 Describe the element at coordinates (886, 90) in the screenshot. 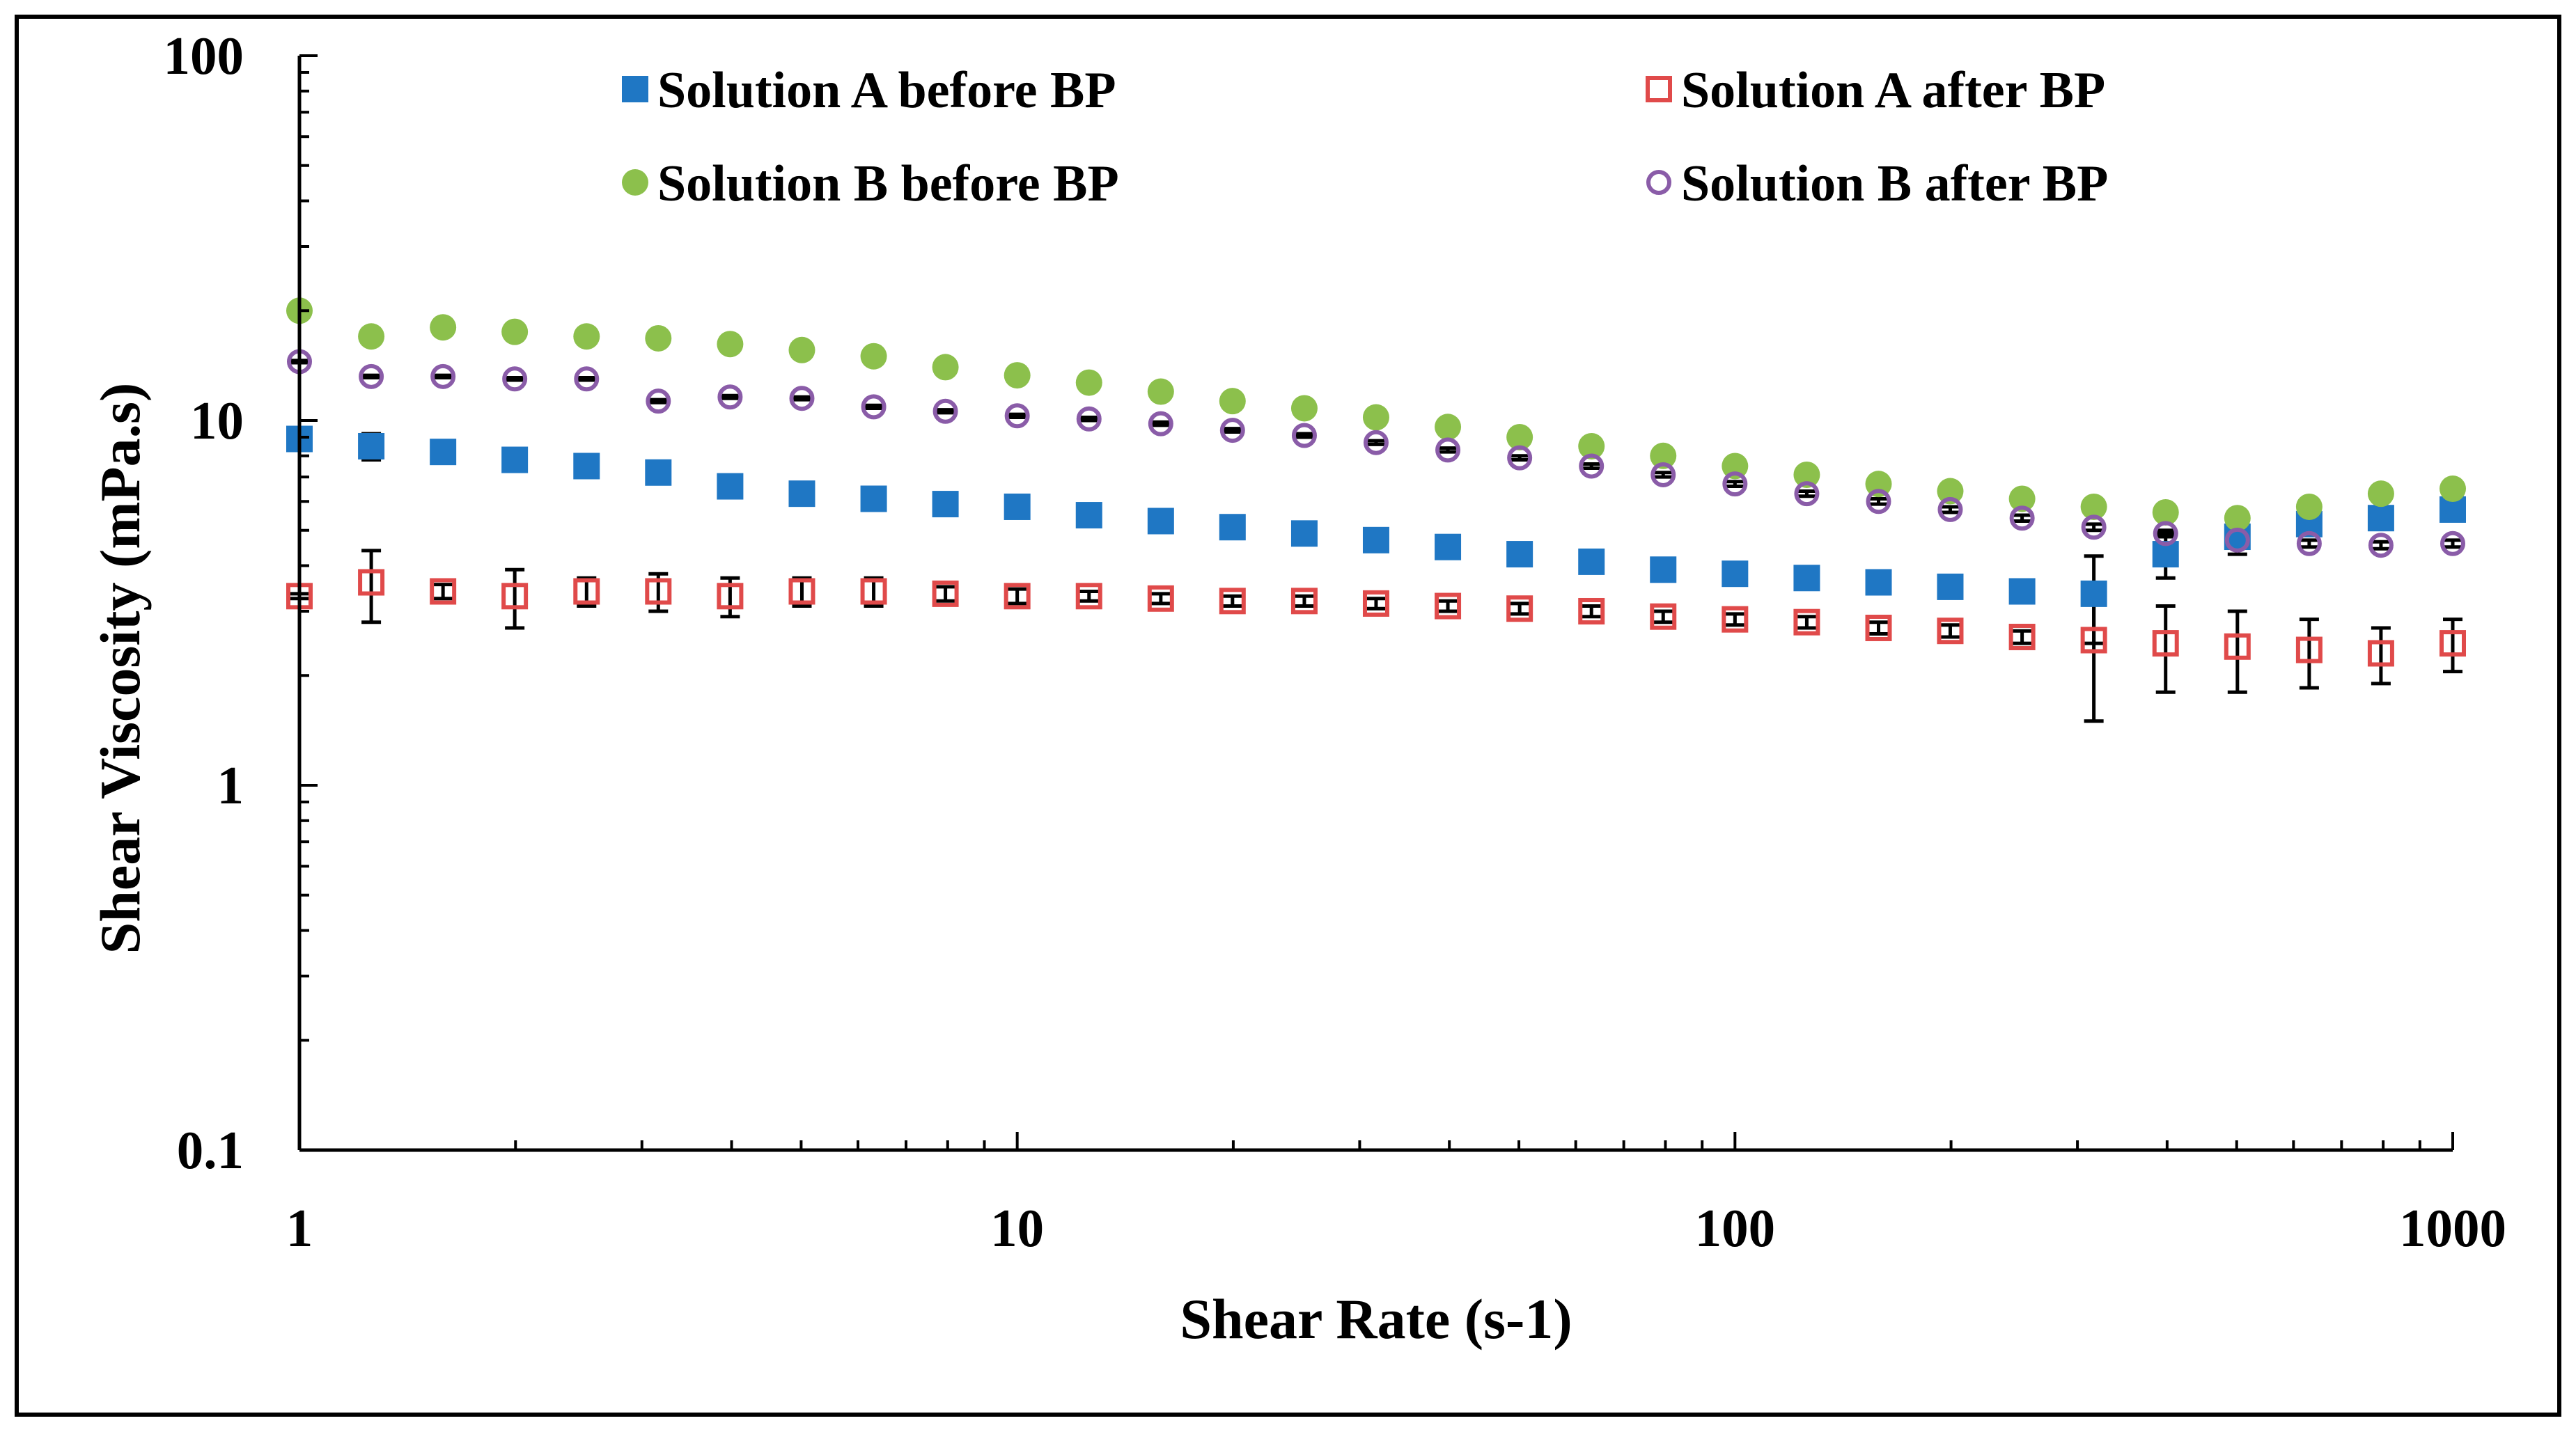

I see `legend-label: Solution A before BP` at that location.